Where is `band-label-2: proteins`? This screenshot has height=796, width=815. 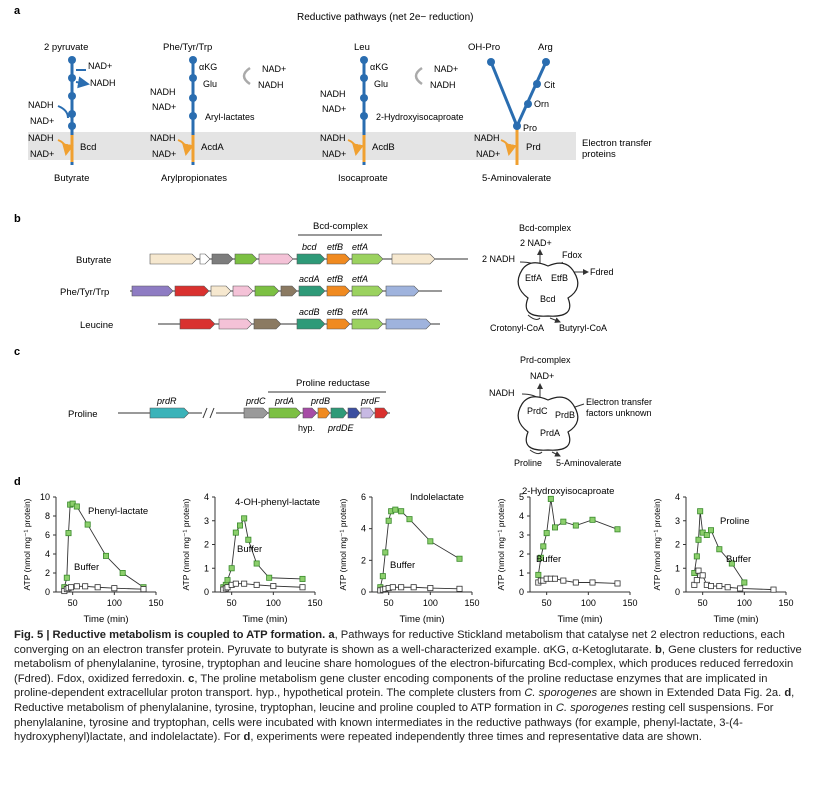
band-label-2: proteins is located at coordinates (599, 154).